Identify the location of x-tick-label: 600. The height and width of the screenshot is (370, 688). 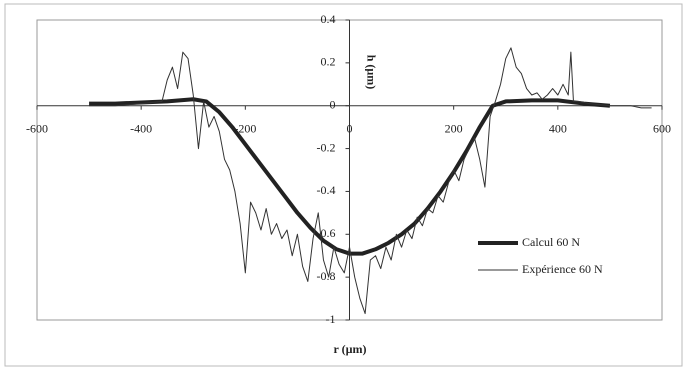
(662, 128).